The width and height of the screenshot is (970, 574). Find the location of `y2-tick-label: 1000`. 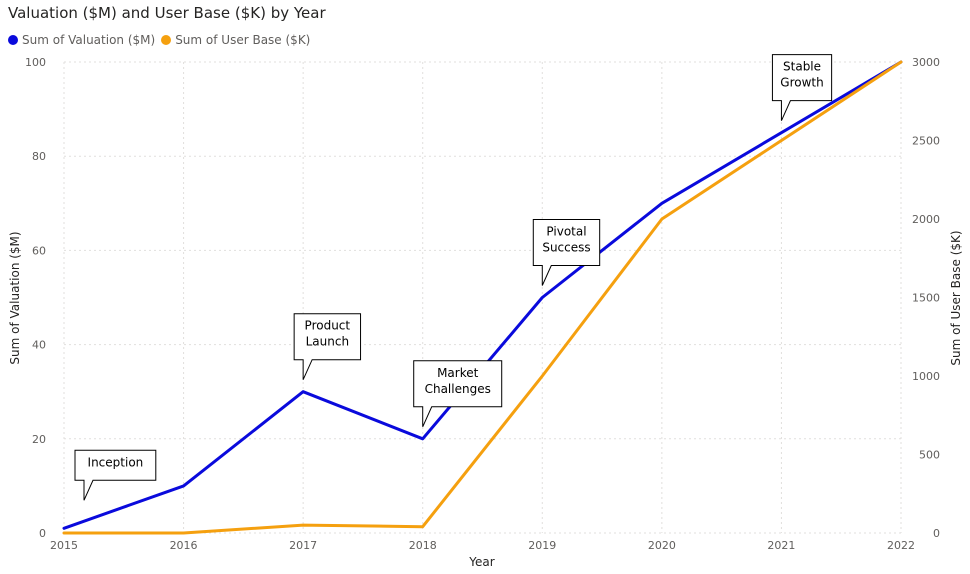

y2-tick-label: 1000 is located at coordinates (926, 376).